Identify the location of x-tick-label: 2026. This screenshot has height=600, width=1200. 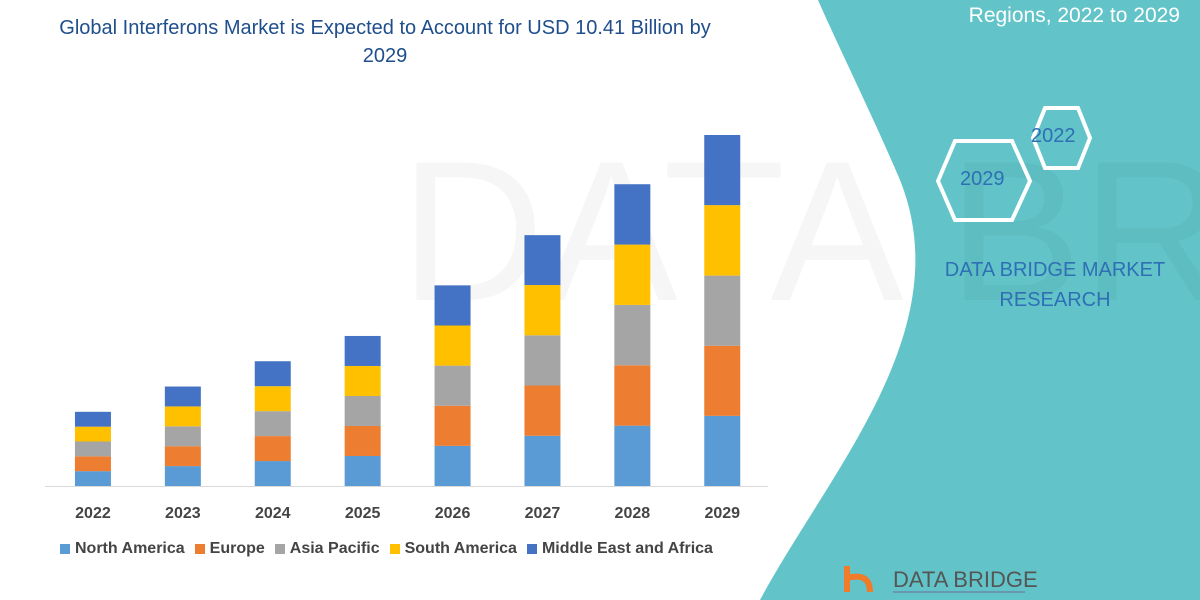
(453, 513).